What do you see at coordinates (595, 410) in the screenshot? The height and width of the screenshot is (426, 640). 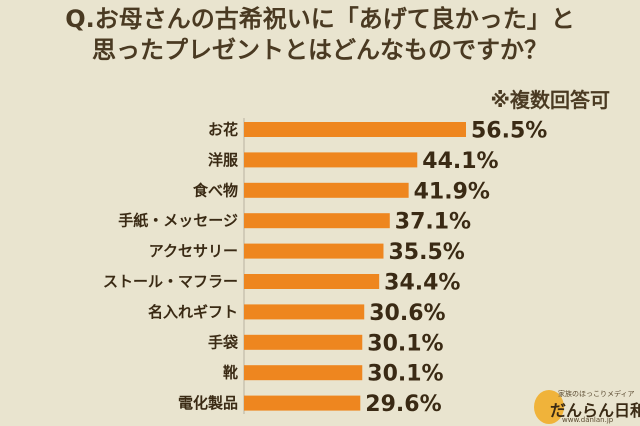 I see `logo-name: だんらん日和` at bounding box center [595, 410].